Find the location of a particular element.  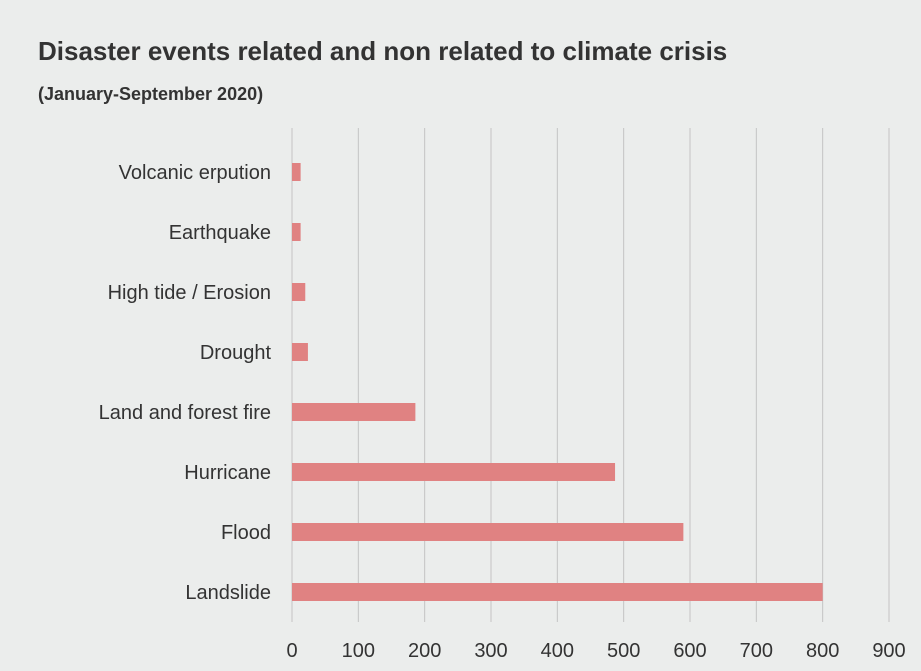

bar-flood is located at coordinates (488, 532).